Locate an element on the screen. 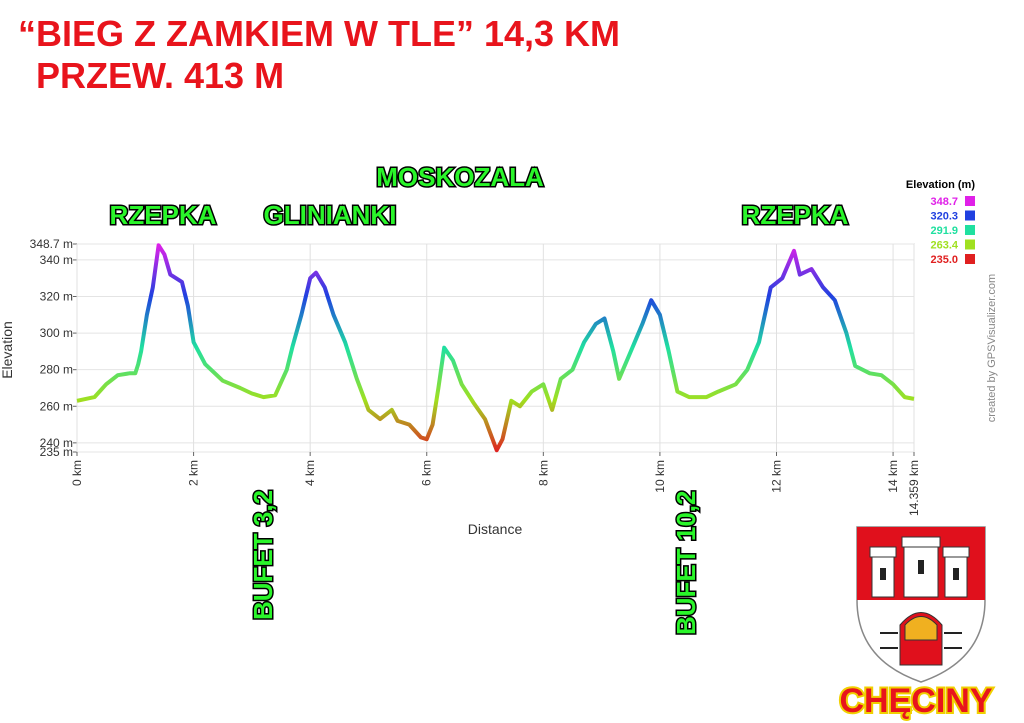 The width and height of the screenshot is (1024, 723). title: PRZEW. 413 M is located at coordinates (160, 75).